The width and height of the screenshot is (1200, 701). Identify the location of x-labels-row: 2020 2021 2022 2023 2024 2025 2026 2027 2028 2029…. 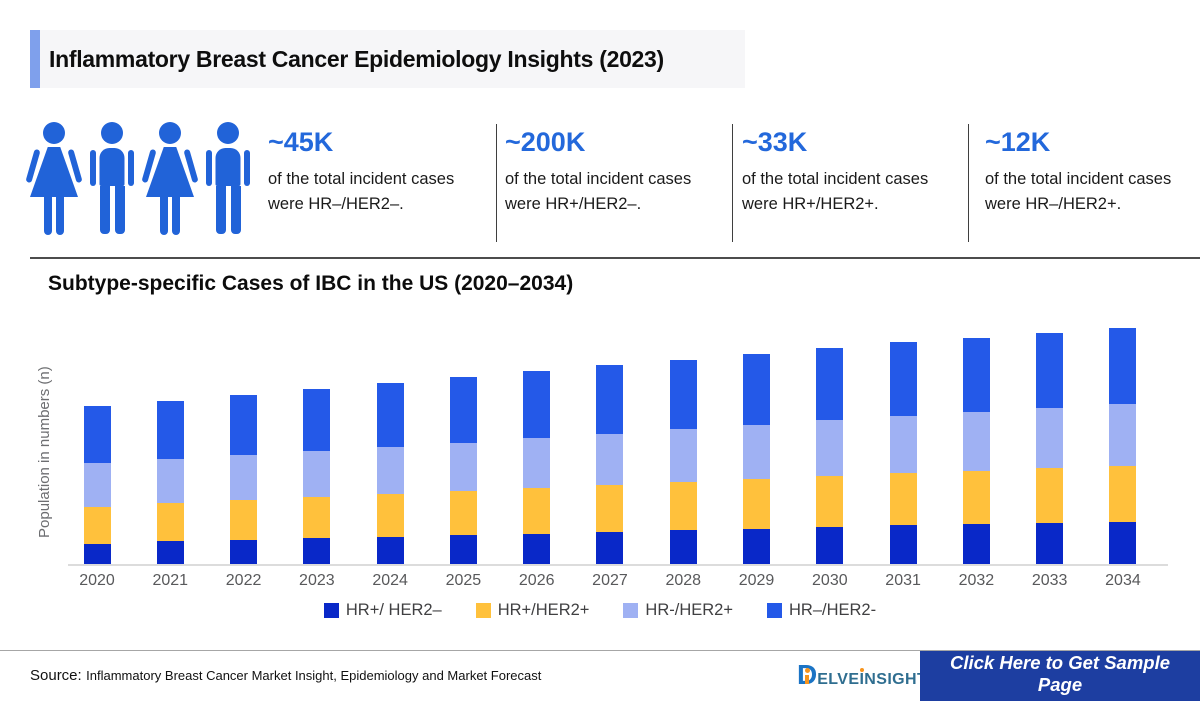
(610, 581).